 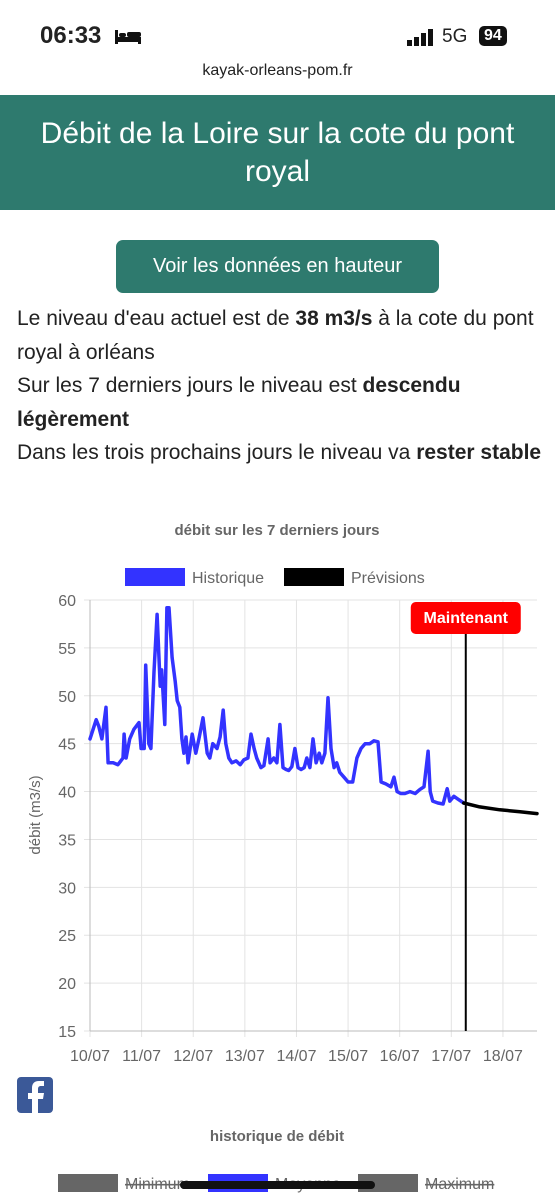 What do you see at coordinates (420, 37) in the screenshot?
I see `signal-icon` at bounding box center [420, 37].